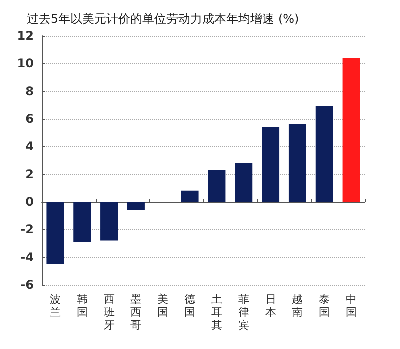  What do you see at coordinates (30, 174) in the screenshot?
I see `y-tick-label: 2` at bounding box center [30, 174].